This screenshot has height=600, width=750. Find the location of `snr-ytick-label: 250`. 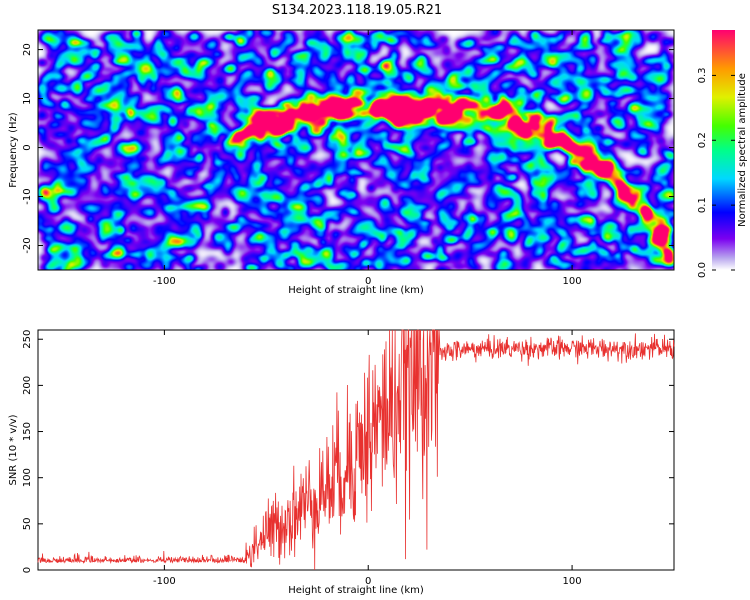

snr-ytick-label: 250 is located at coordinates (27, 339).